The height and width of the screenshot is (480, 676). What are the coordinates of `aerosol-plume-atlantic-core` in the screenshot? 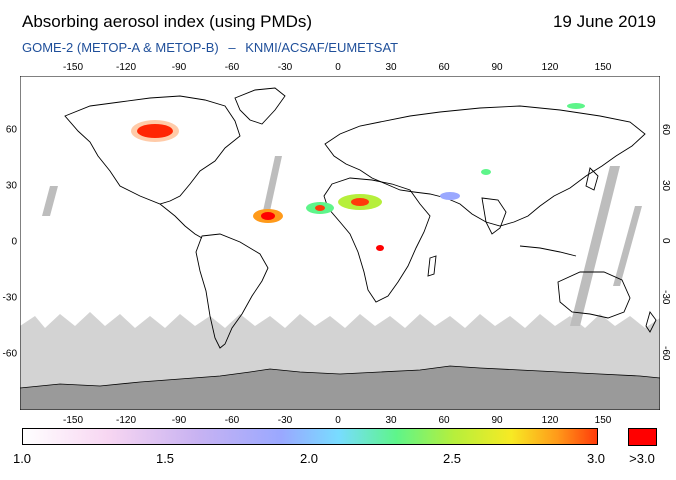 It's located at (268, 216).